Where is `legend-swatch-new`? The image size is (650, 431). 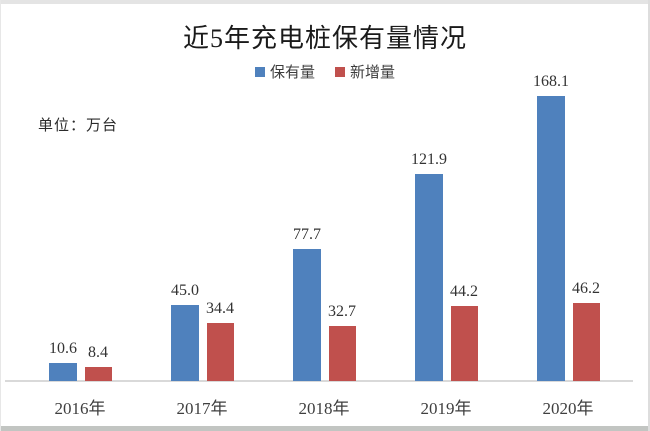 legend-swatch-new is located at coordinates (340, 71).